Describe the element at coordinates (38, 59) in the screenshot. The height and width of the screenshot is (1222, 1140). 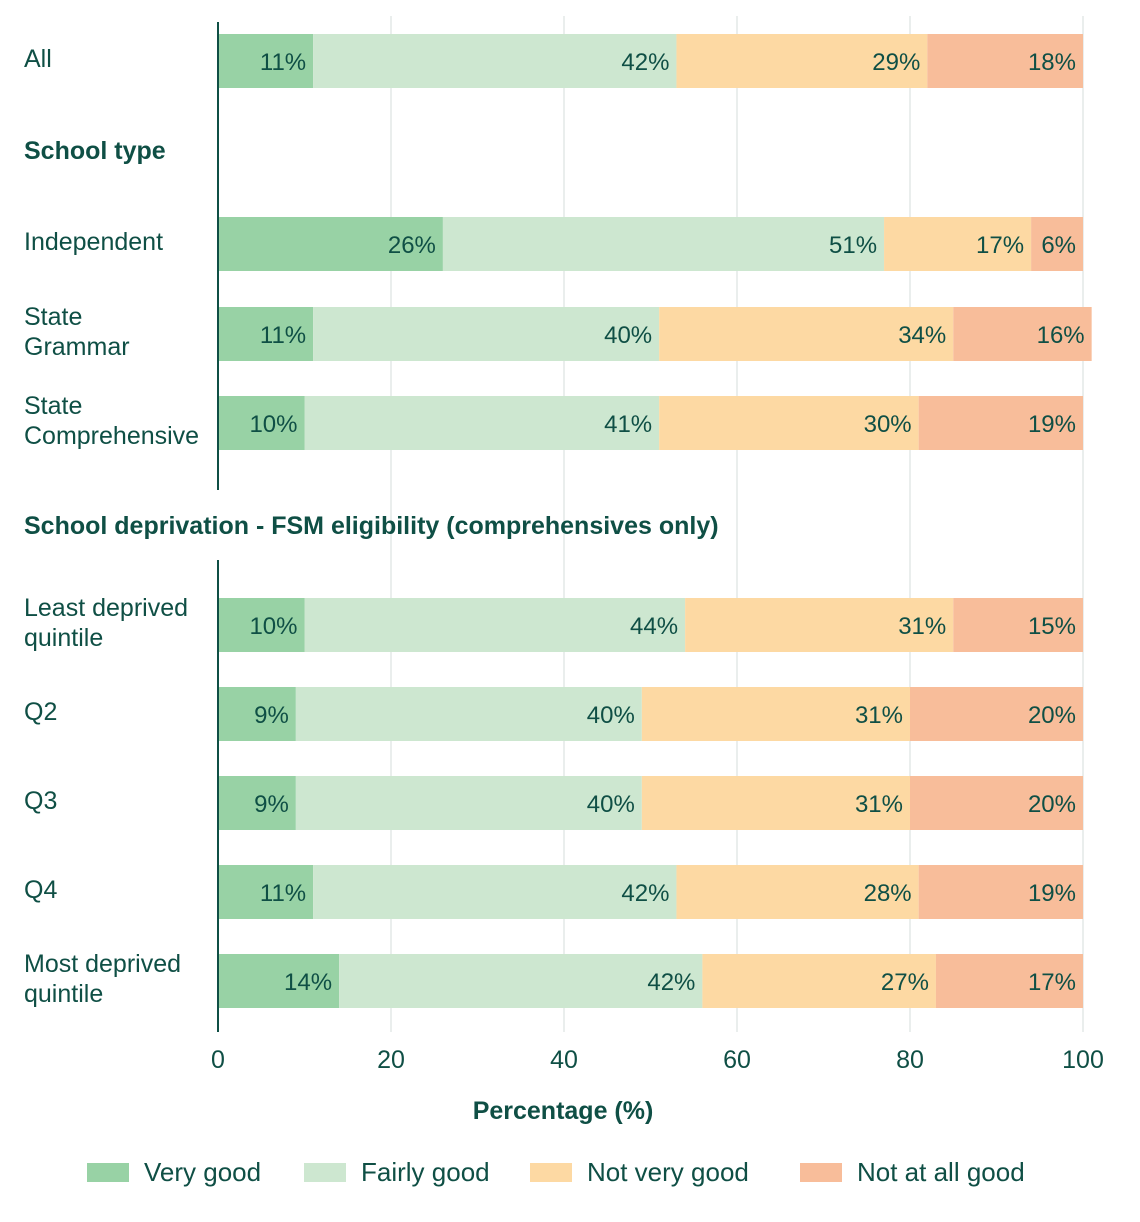
I see `category-label: All` at that location.